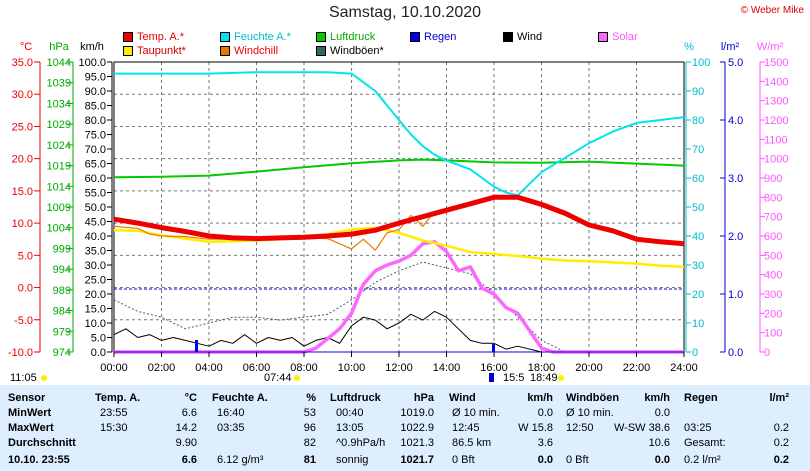 The height and width of the screenshot is (471, 810). I want to click on table-header: Regen, so click(701, 398).